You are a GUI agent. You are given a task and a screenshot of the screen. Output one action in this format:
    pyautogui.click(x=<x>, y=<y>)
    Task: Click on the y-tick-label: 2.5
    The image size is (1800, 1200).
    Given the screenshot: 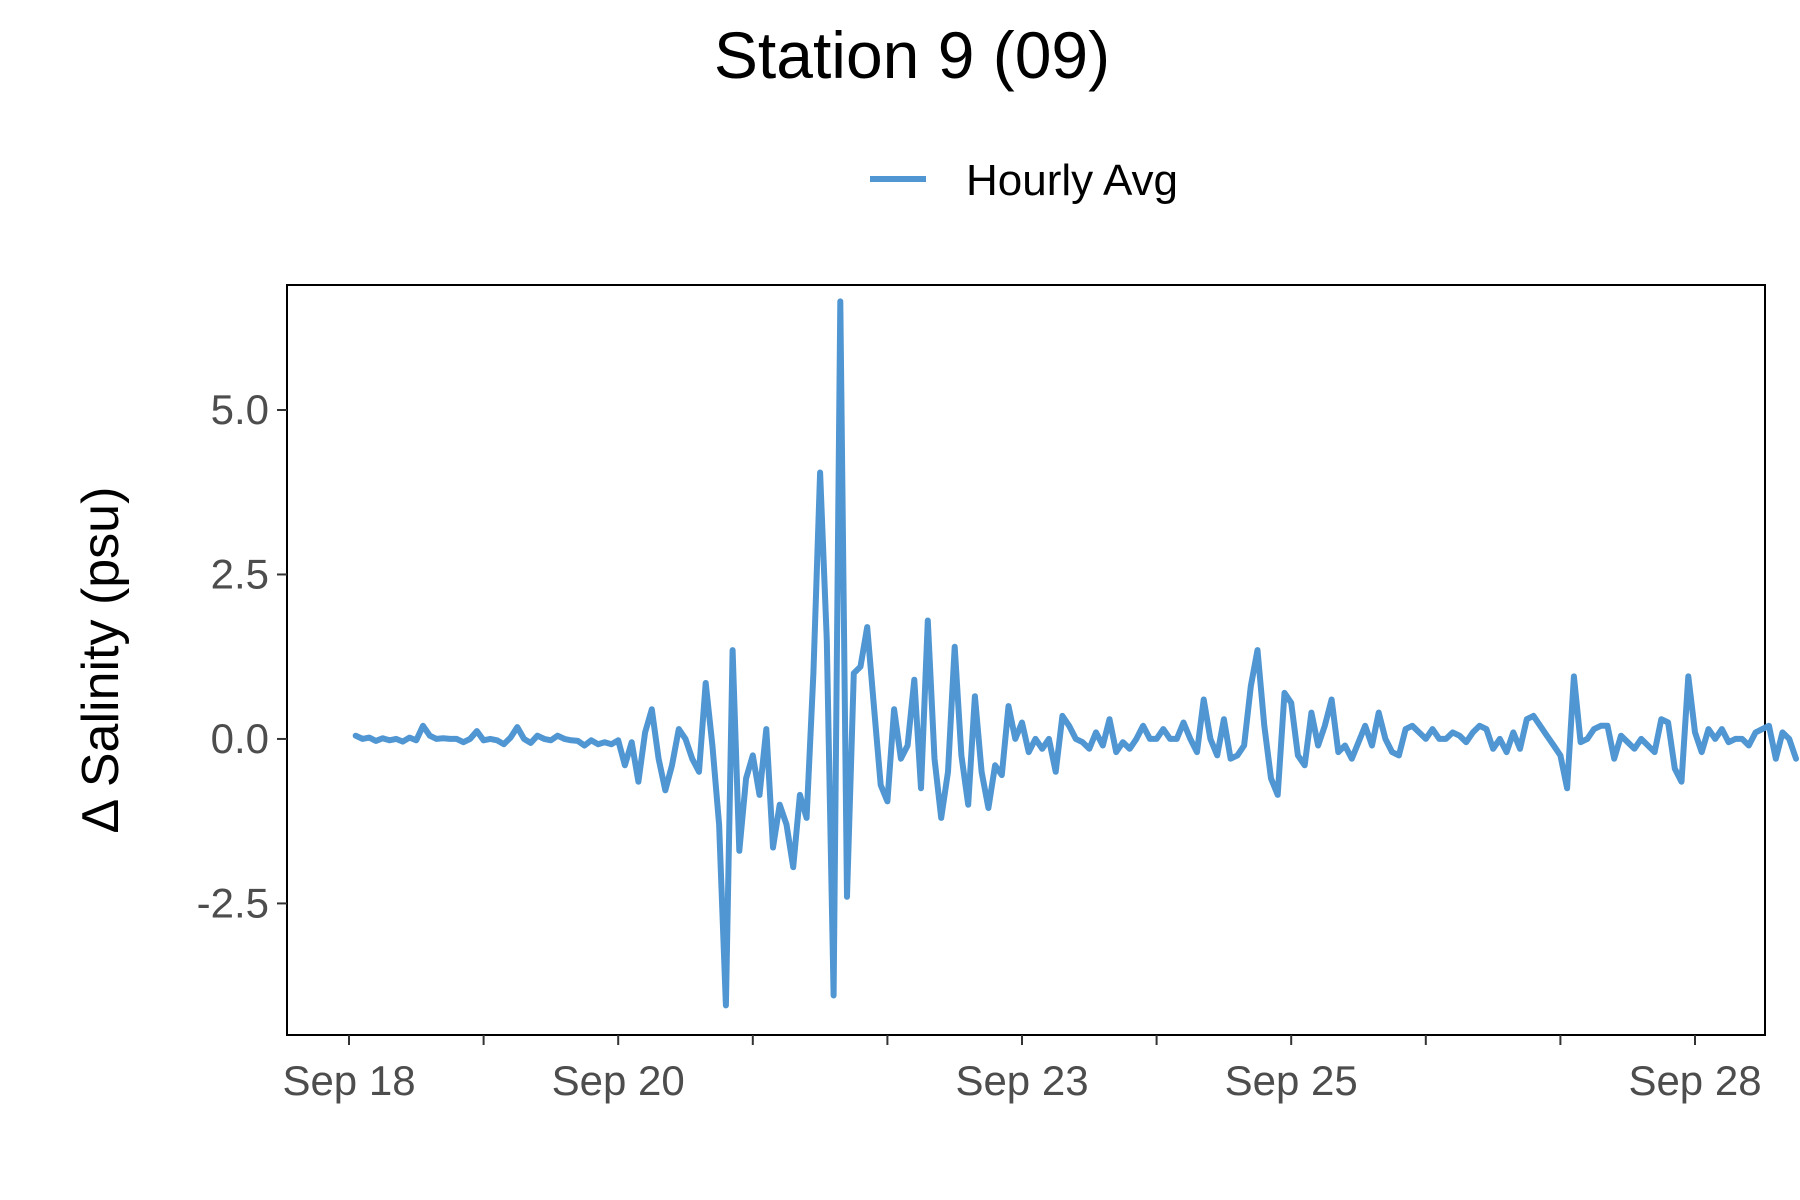 What is the action you would take?
    pyautogui.click(x=240, y=573)
    